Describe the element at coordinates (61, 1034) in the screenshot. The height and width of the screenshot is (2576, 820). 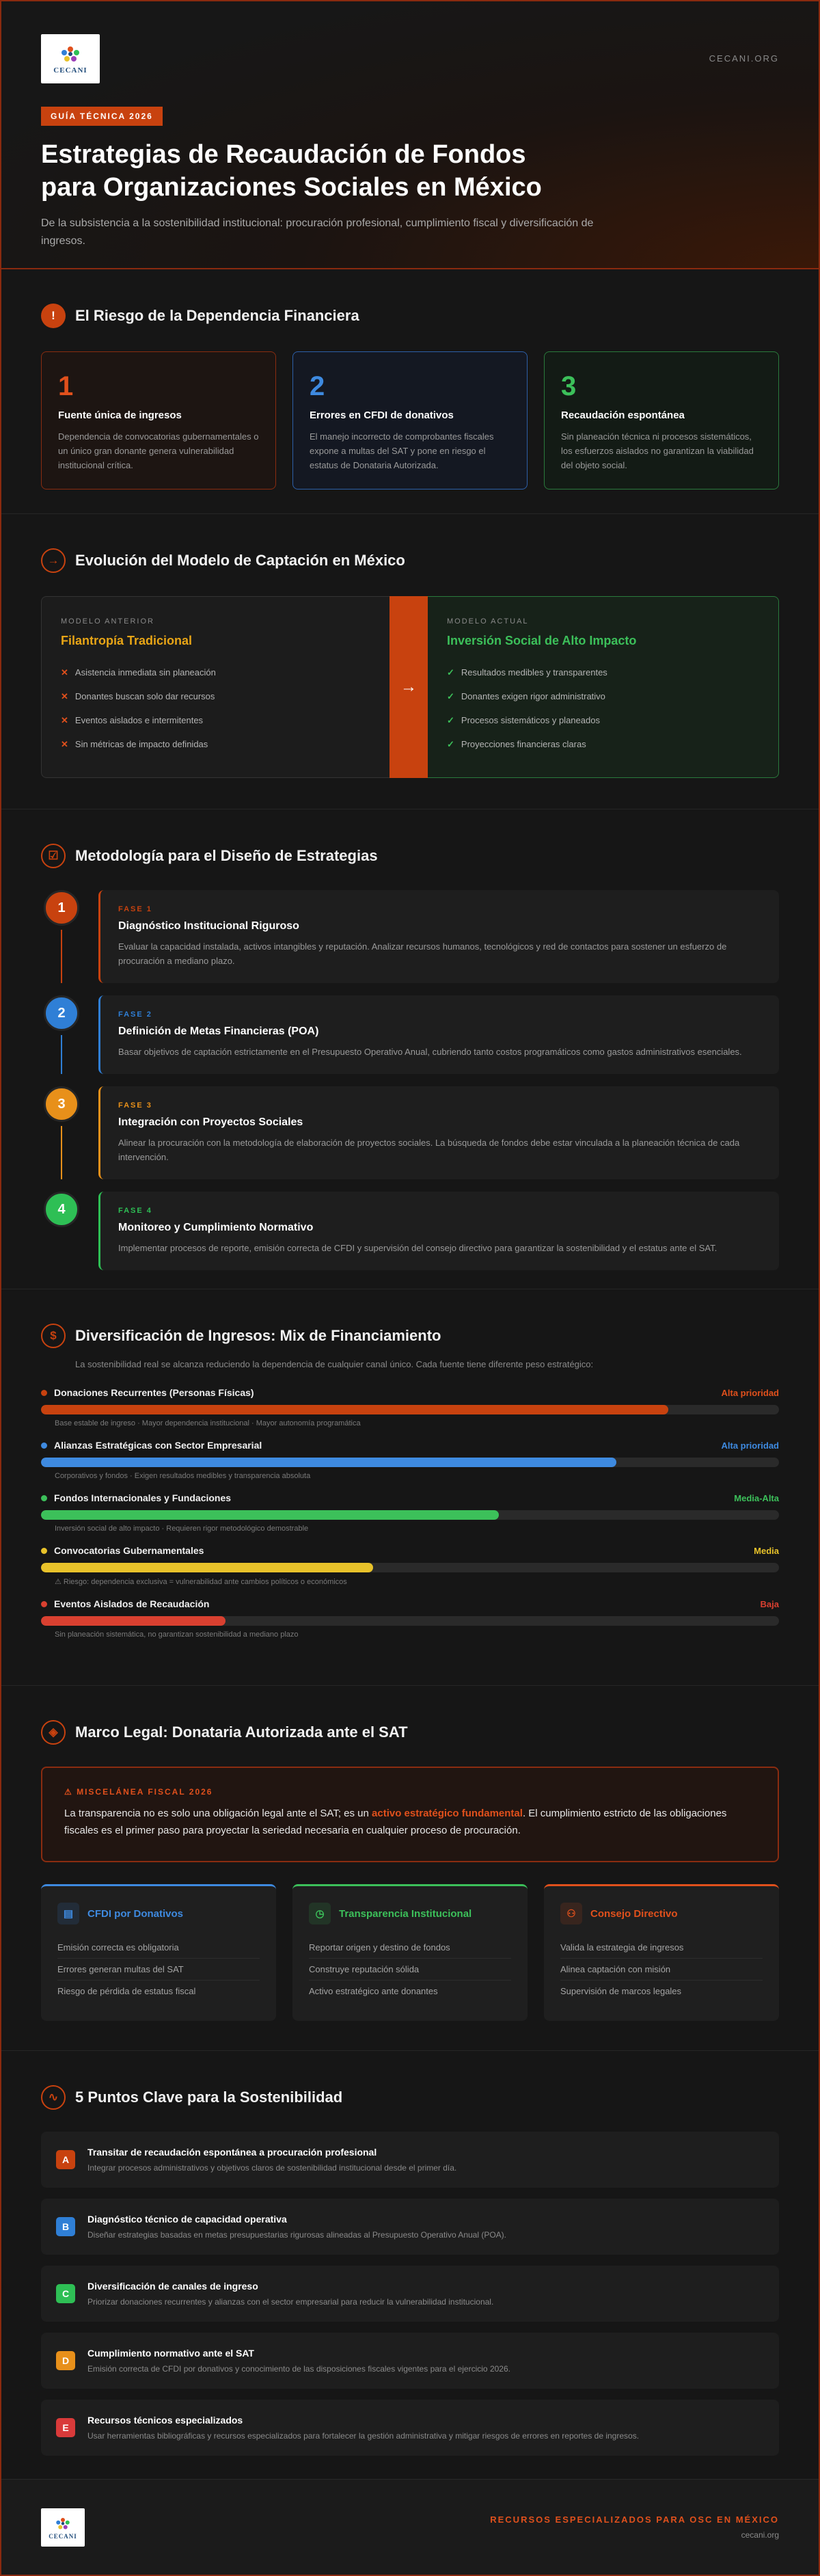
I see `phase-rail: 2` at that location.